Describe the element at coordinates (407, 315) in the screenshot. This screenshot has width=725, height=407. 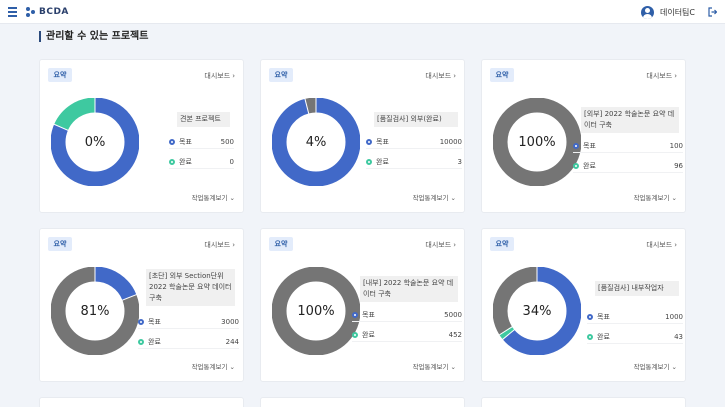
I see `target-row: 목표 5000` at that location.